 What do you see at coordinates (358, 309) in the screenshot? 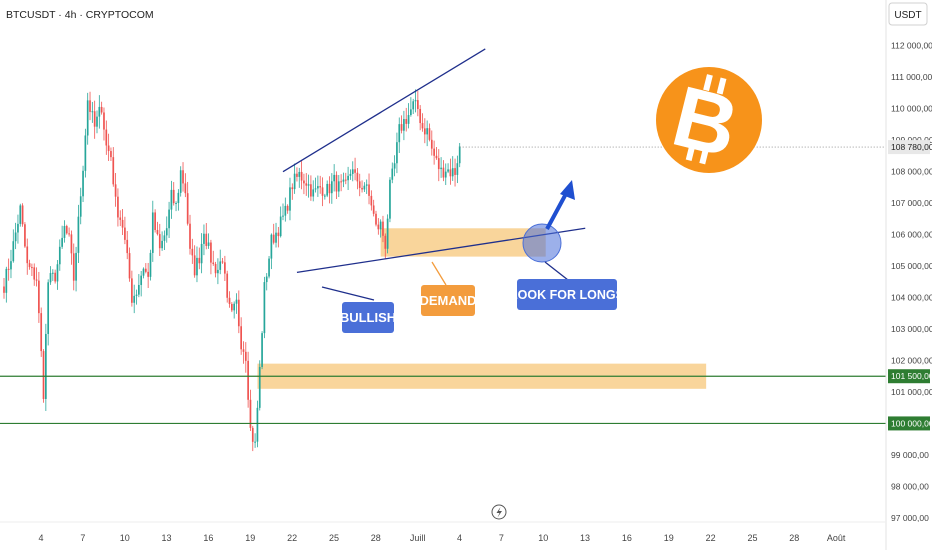
I see `bullish-label: BULLISH` at bounding box center [358, 309].